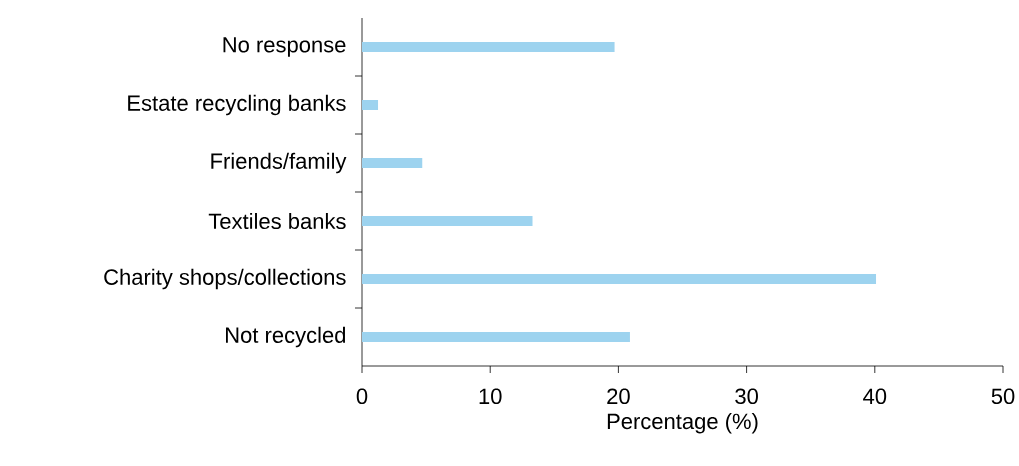 This screenshot has width=1019, height=466. I want to click on y-tick-label: Not recycled, so click(286, 337).